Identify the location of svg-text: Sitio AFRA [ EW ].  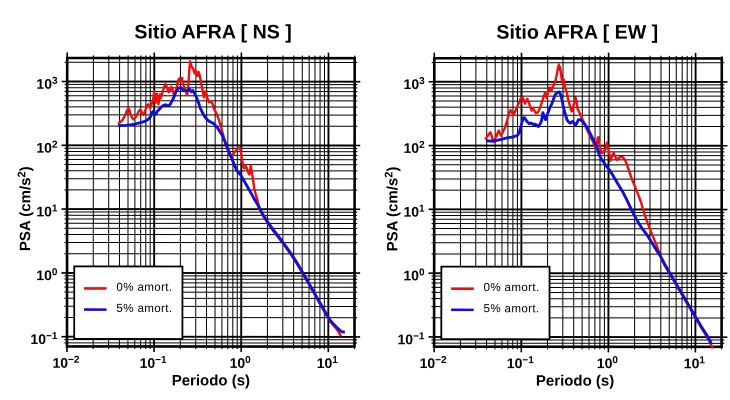
(577, 33).